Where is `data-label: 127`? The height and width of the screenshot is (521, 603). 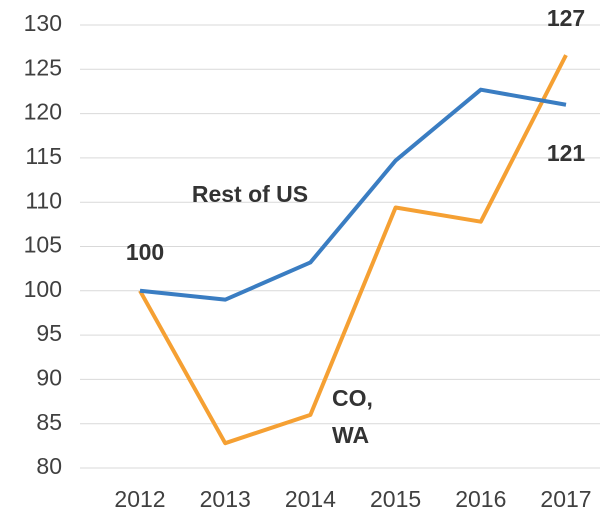 data-label: 127 is located at coordinates (566, 18).